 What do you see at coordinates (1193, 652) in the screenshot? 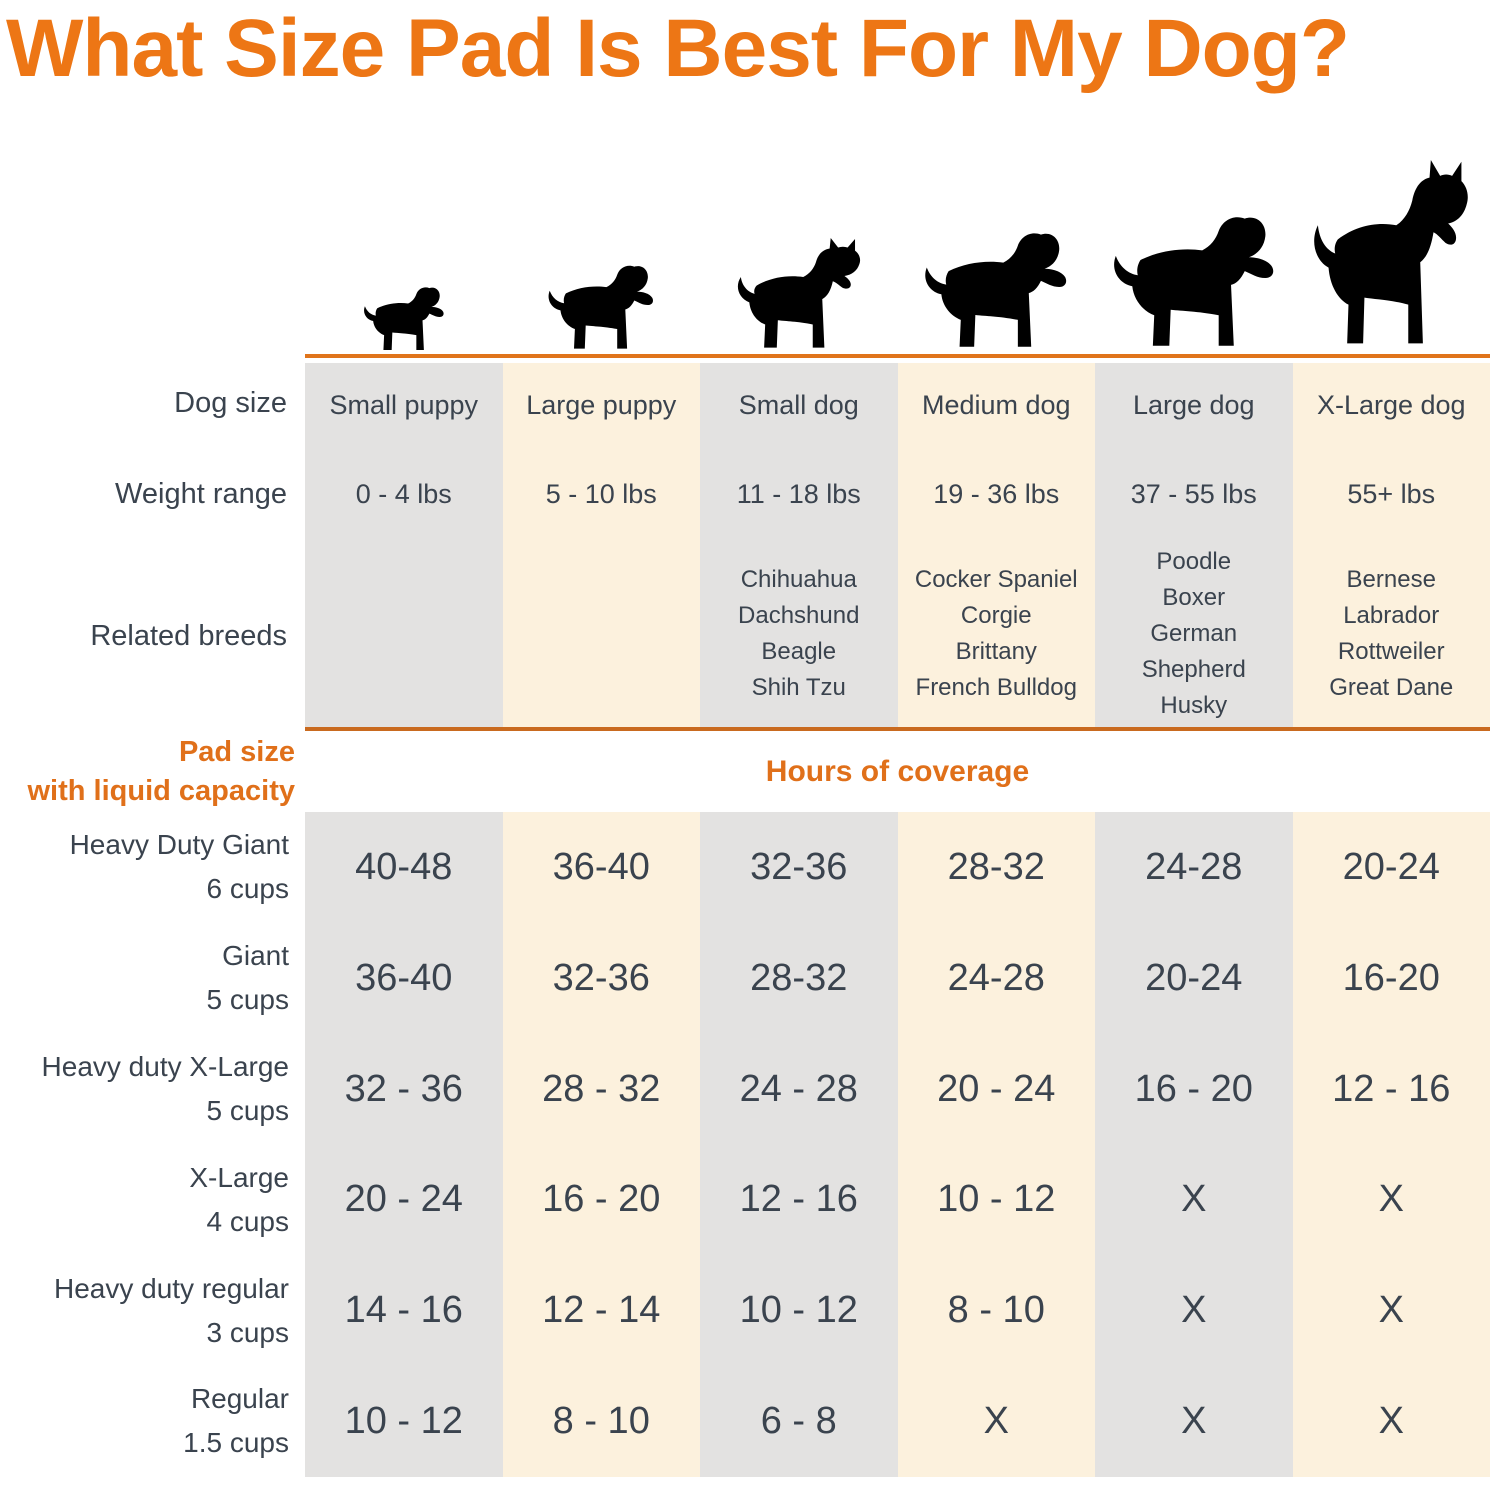
I see `breed-item: German Shepherd` at bounding box center [1193, 652].